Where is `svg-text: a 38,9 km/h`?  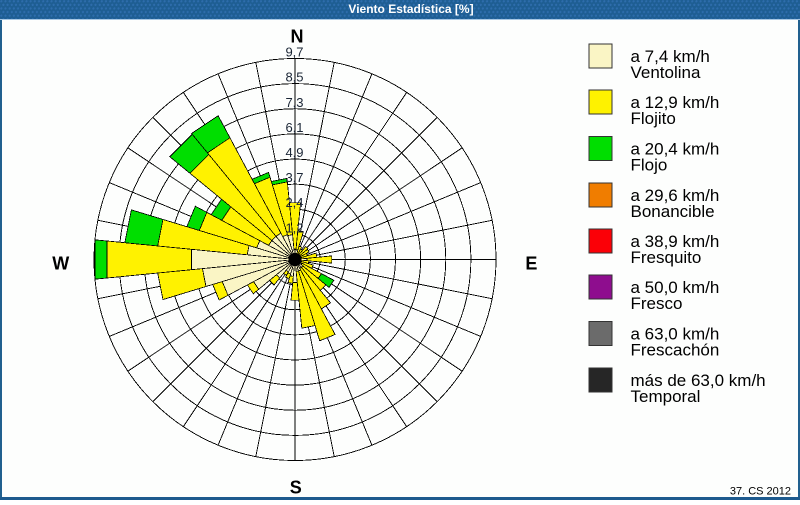
svg-text: a 38,9 km/h is located at coordinates (675, 241).